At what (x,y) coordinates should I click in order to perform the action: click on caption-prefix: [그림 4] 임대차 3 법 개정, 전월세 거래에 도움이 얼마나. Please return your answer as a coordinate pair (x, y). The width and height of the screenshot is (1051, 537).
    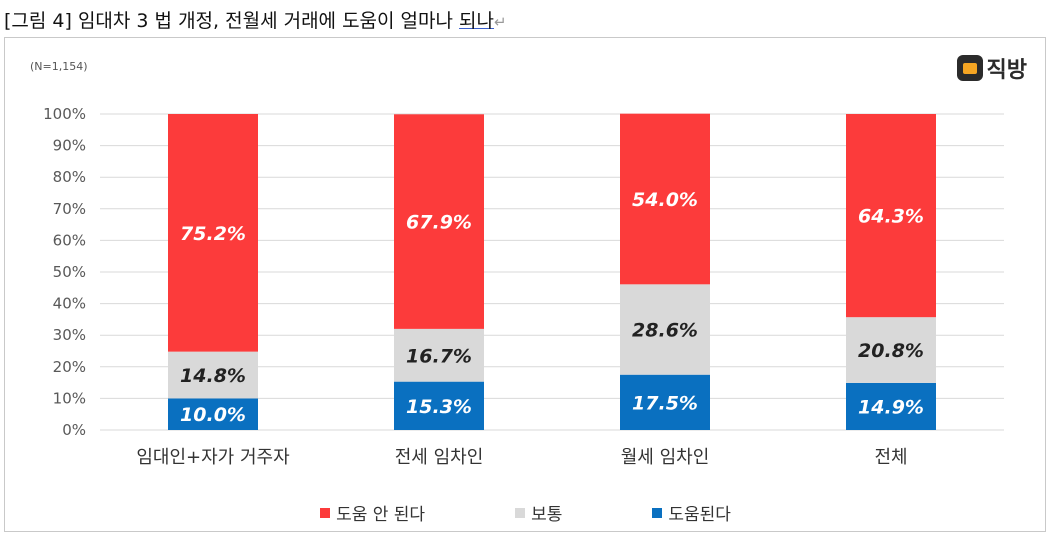
    Looking at the image, I should click on (232, 21).